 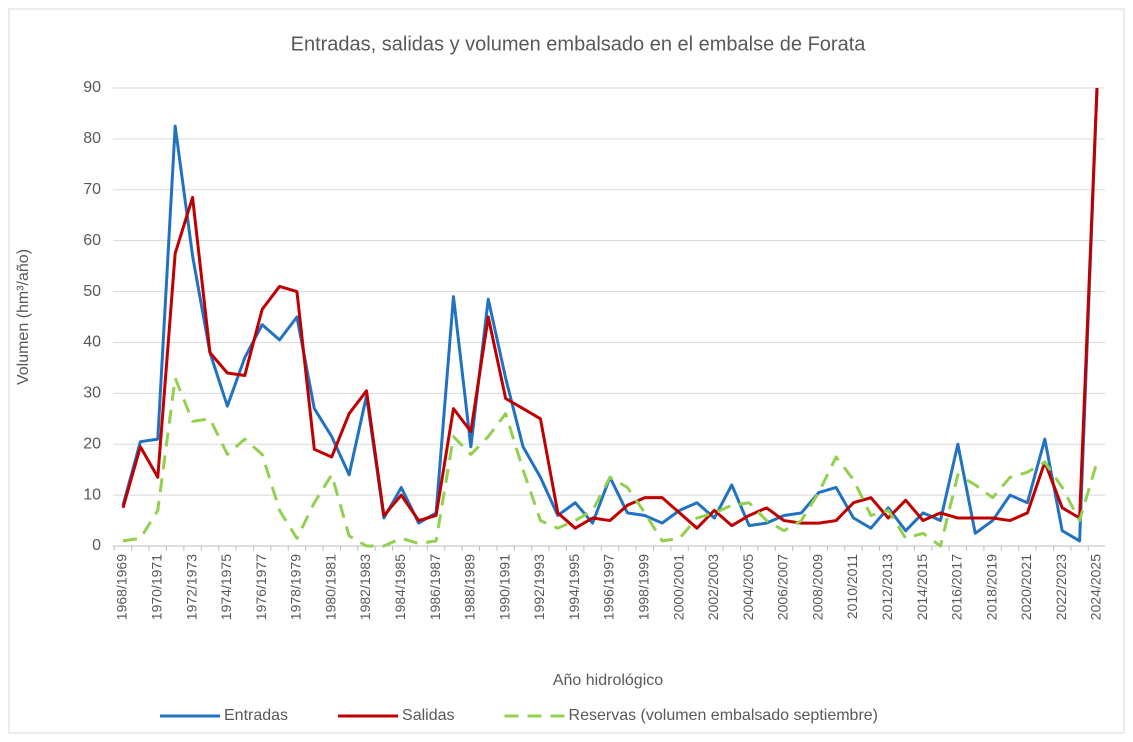 I want to click on x-tick-label: 2010/2011, so click(x=852, y=586).